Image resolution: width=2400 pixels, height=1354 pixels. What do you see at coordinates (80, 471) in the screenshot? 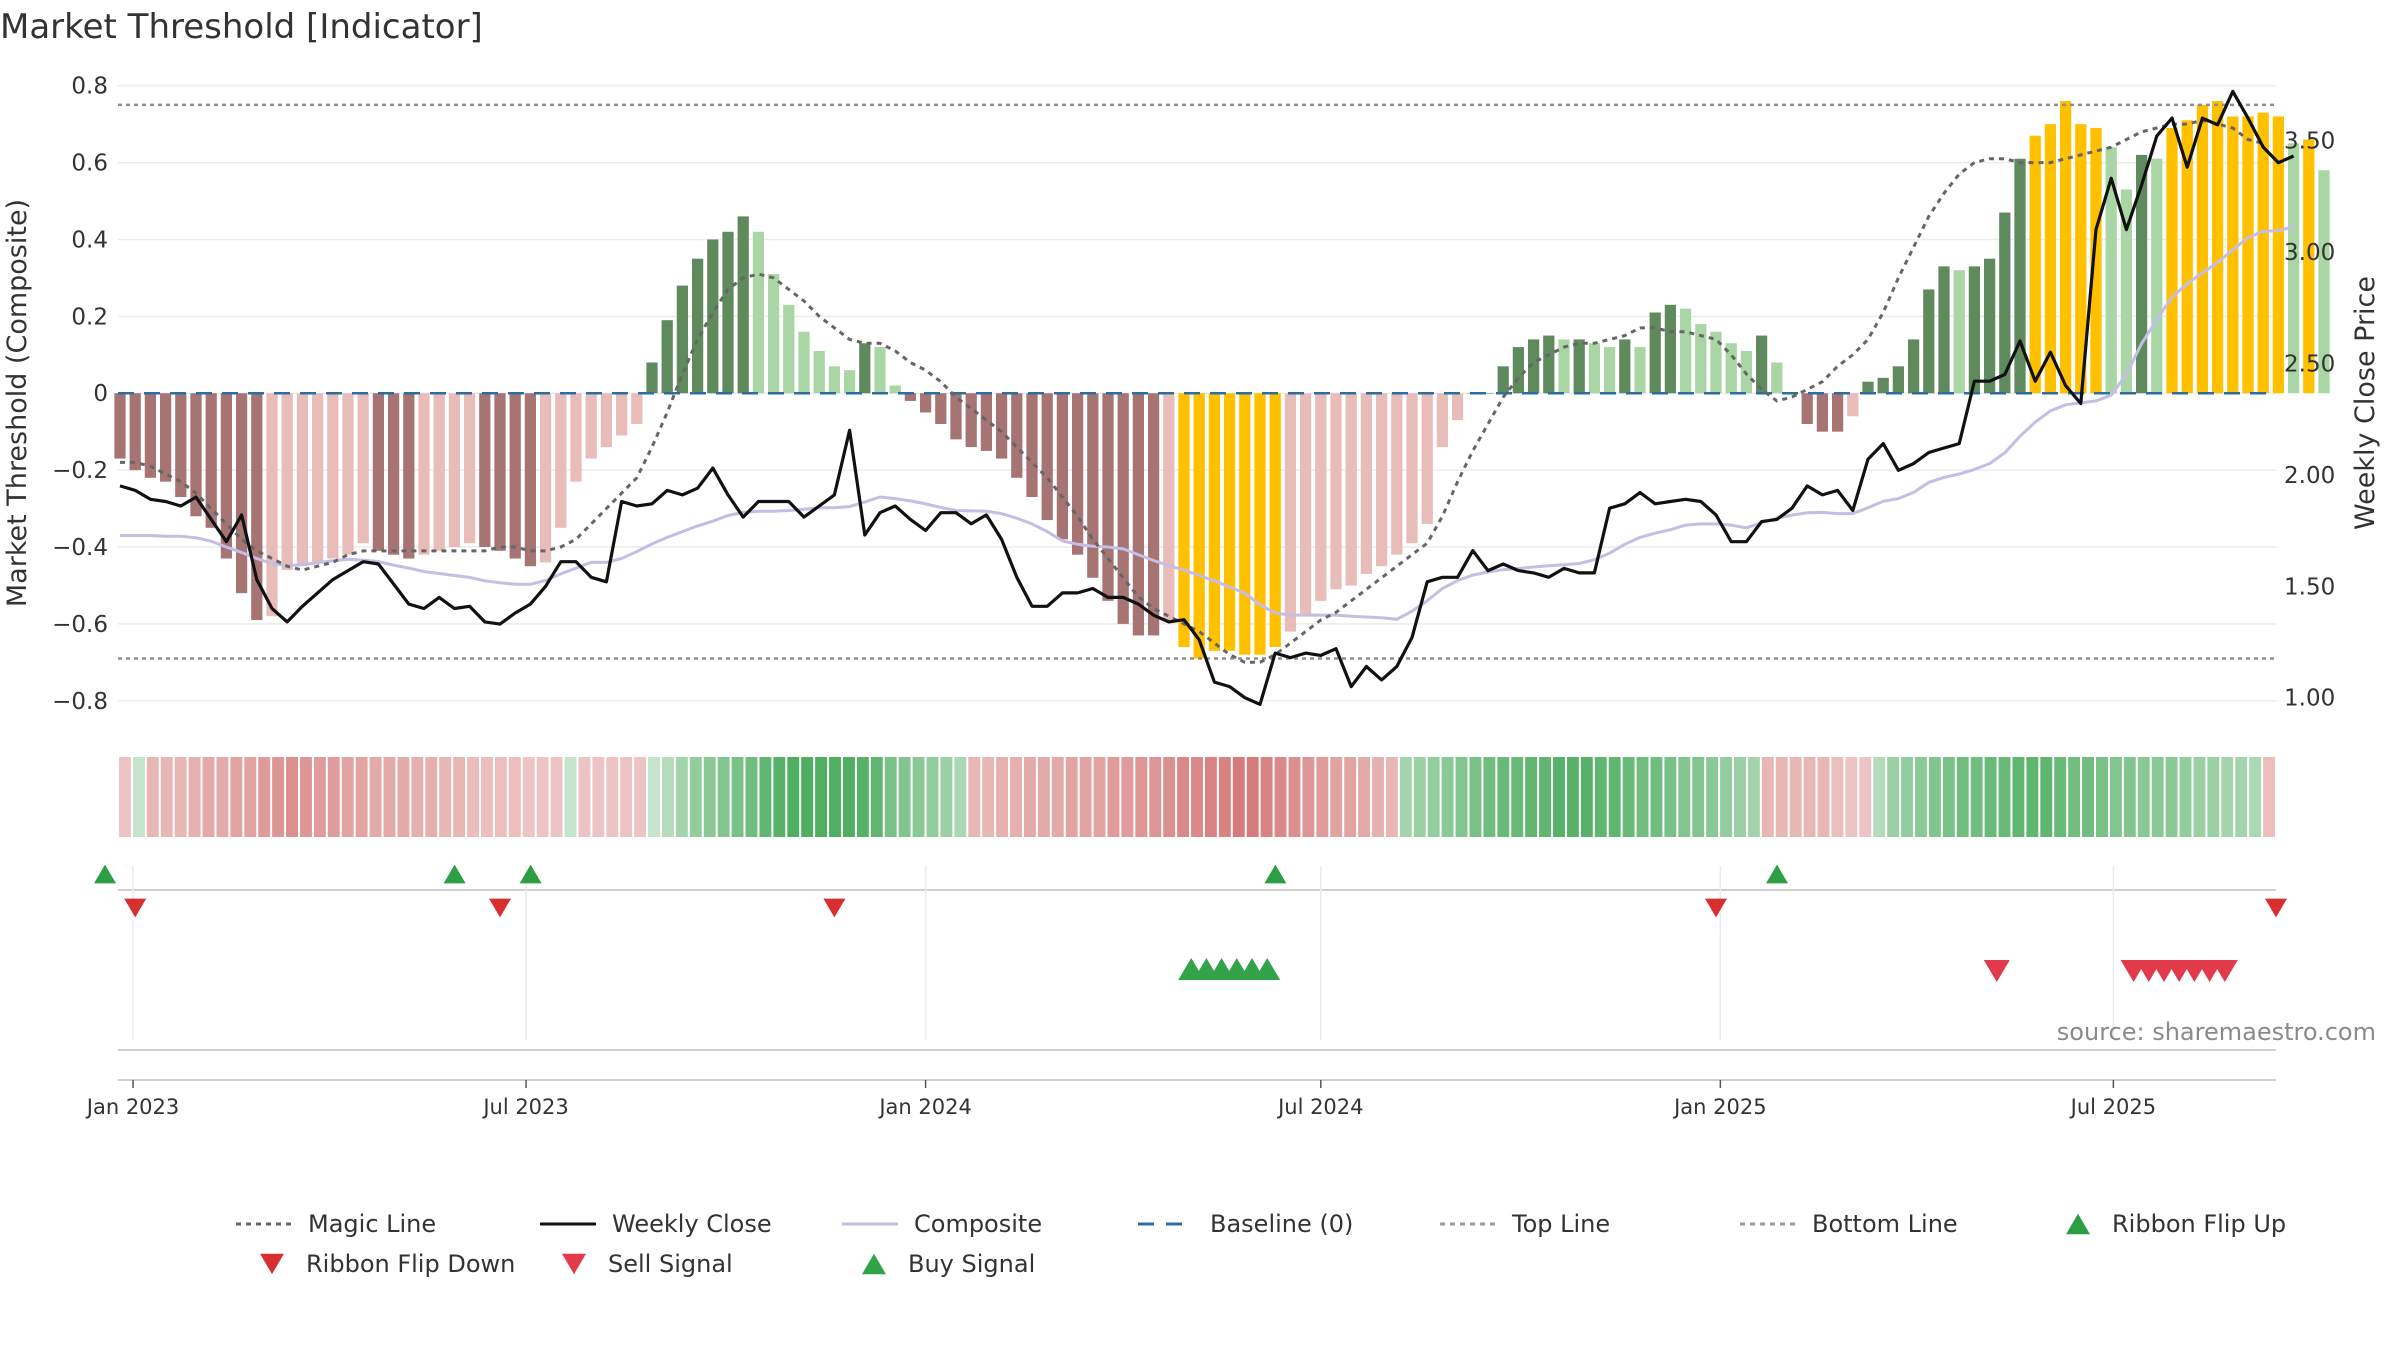
I see `left-tick-label: −0.2` at bounding box center [80, 471].